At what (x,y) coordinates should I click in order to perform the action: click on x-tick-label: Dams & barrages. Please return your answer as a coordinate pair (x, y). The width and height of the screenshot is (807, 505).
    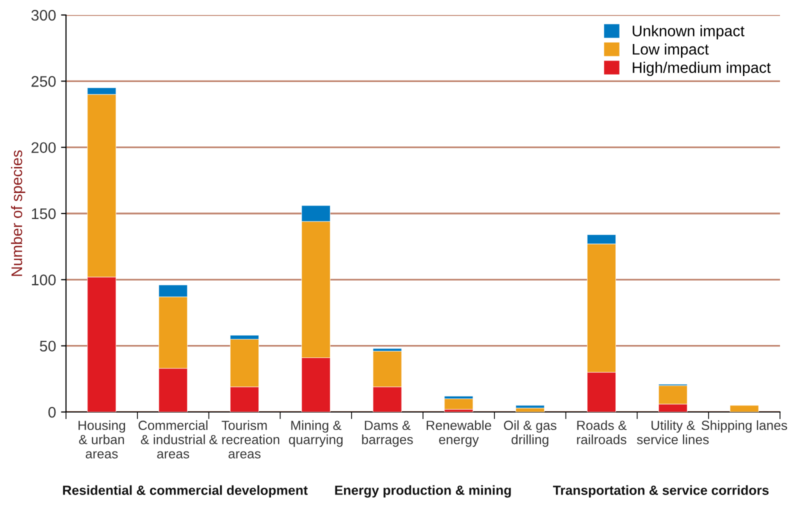
    Looking at the image, I should click on (387, 433).